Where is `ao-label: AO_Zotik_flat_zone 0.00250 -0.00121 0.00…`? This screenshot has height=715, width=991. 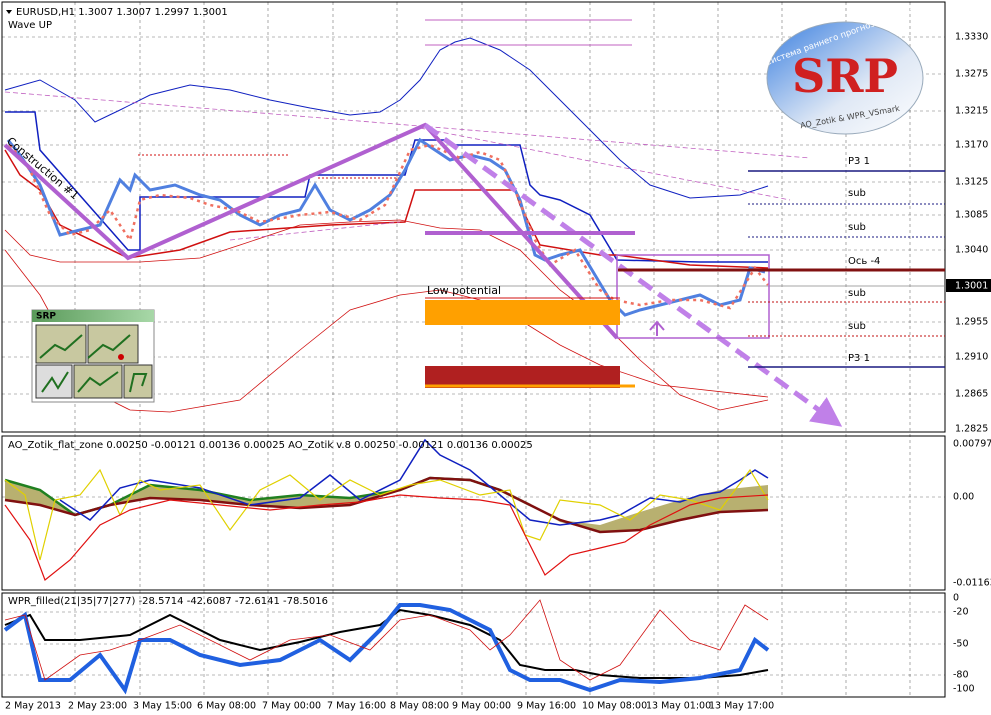 ao-label: AO_Zotik_flat_zone 0.00250 -0.00121 0.00… is located at coordinates (270, 445).